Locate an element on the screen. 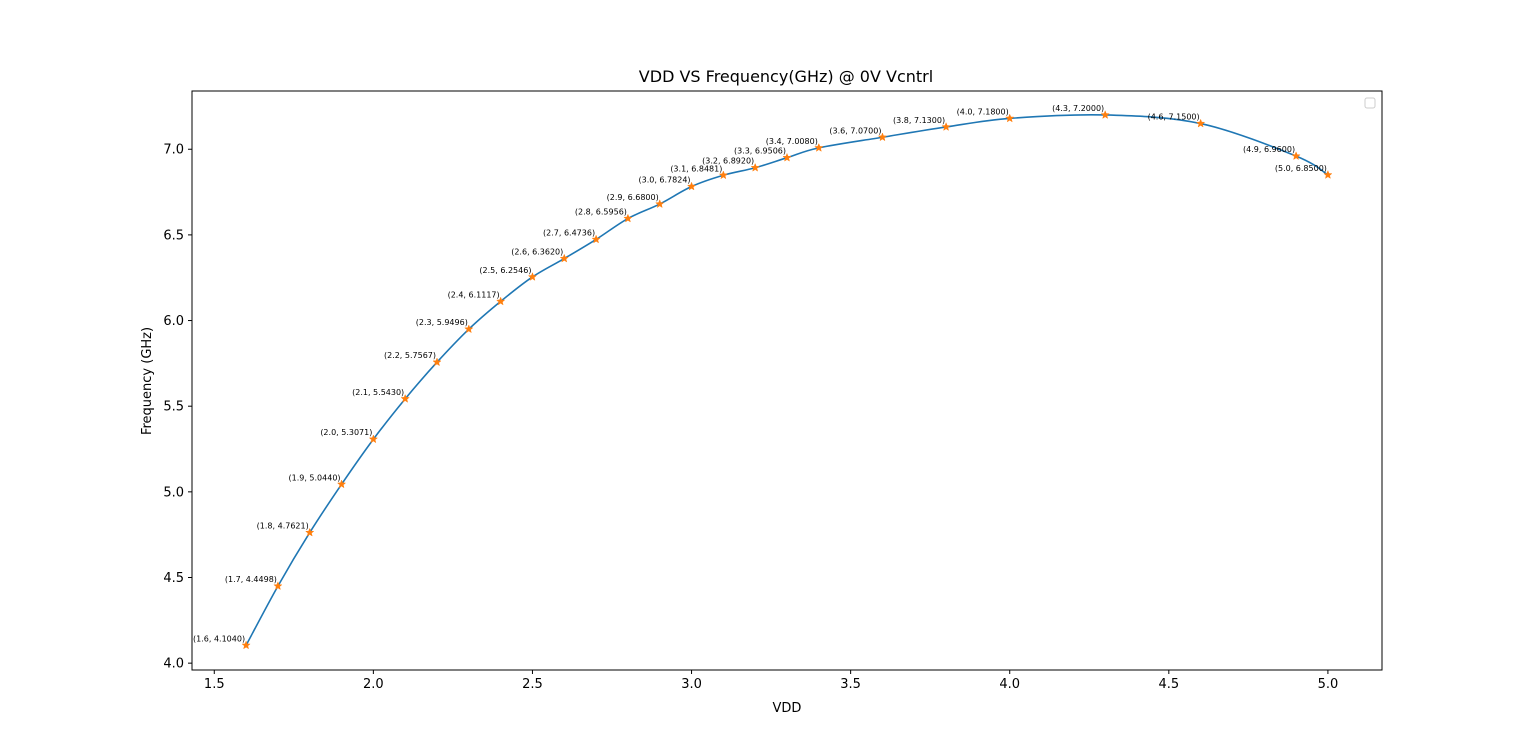 This screenshot has height=754, width=1536. y-tick-label: 6.5 is located at coordinates (173, 235).